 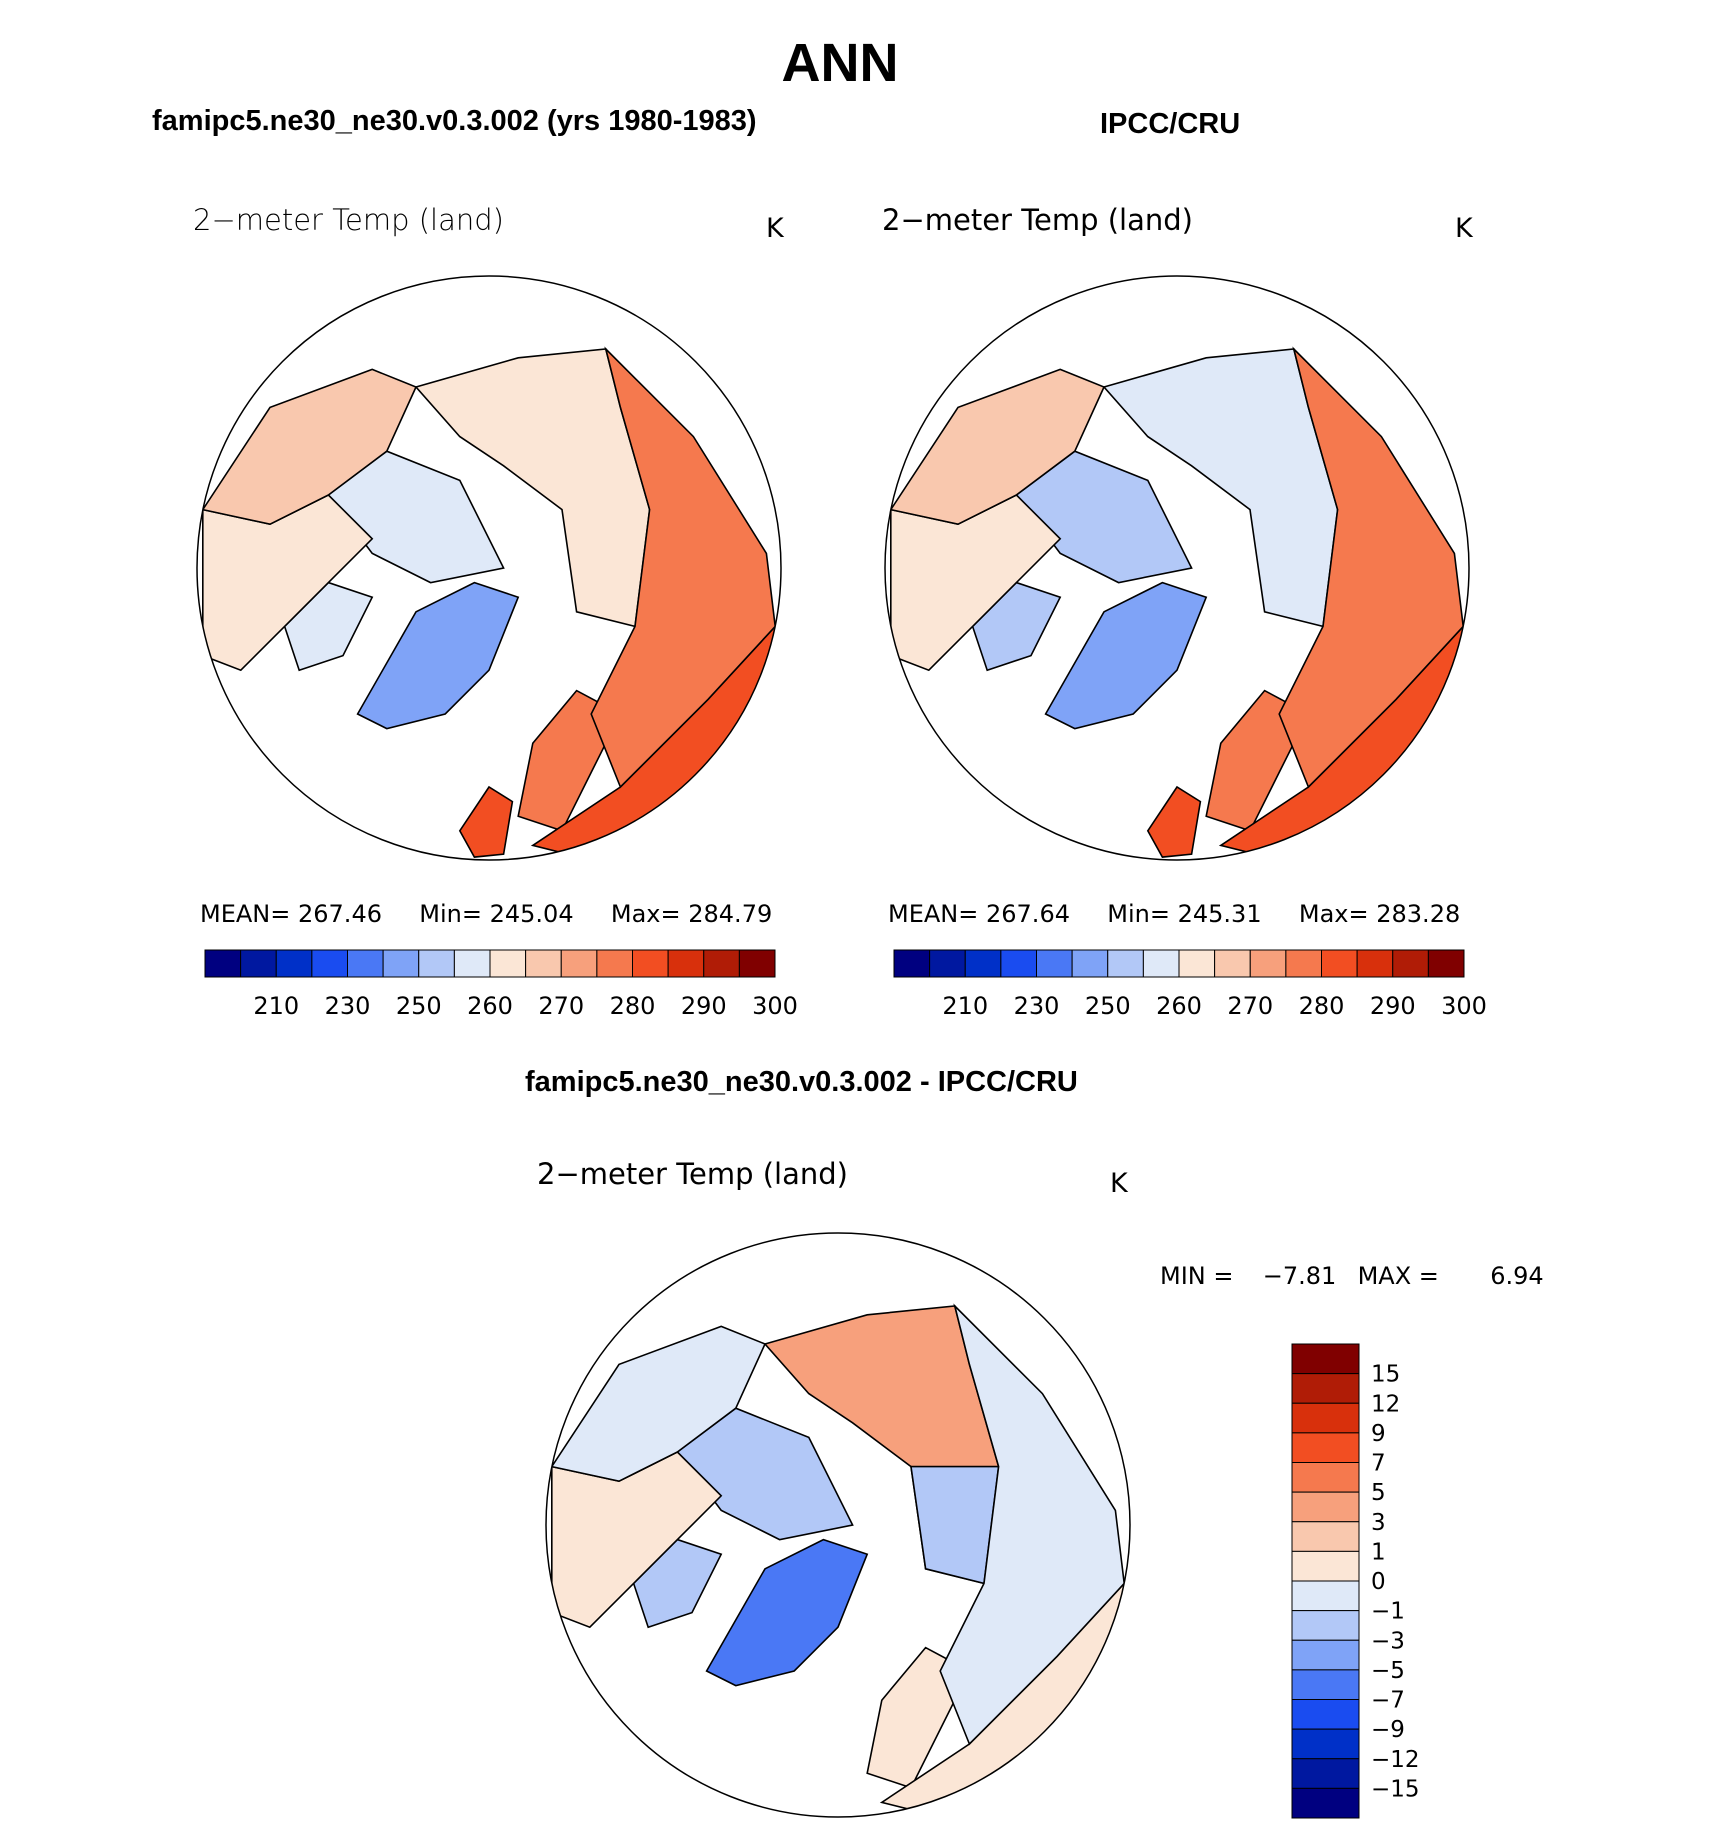 What do you see at coordinates (1388, 1730) in the screenshot?
I see `colorbar-tick-label: −9` at bounding box center [1388, 1730].